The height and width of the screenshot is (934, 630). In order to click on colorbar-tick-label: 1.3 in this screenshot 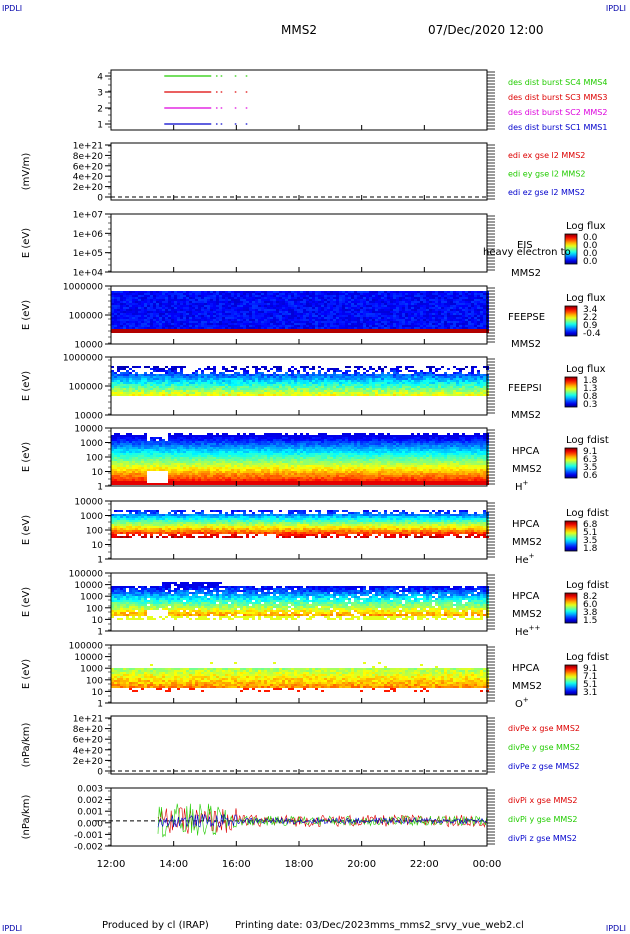, I will do `click(590, 389)`.